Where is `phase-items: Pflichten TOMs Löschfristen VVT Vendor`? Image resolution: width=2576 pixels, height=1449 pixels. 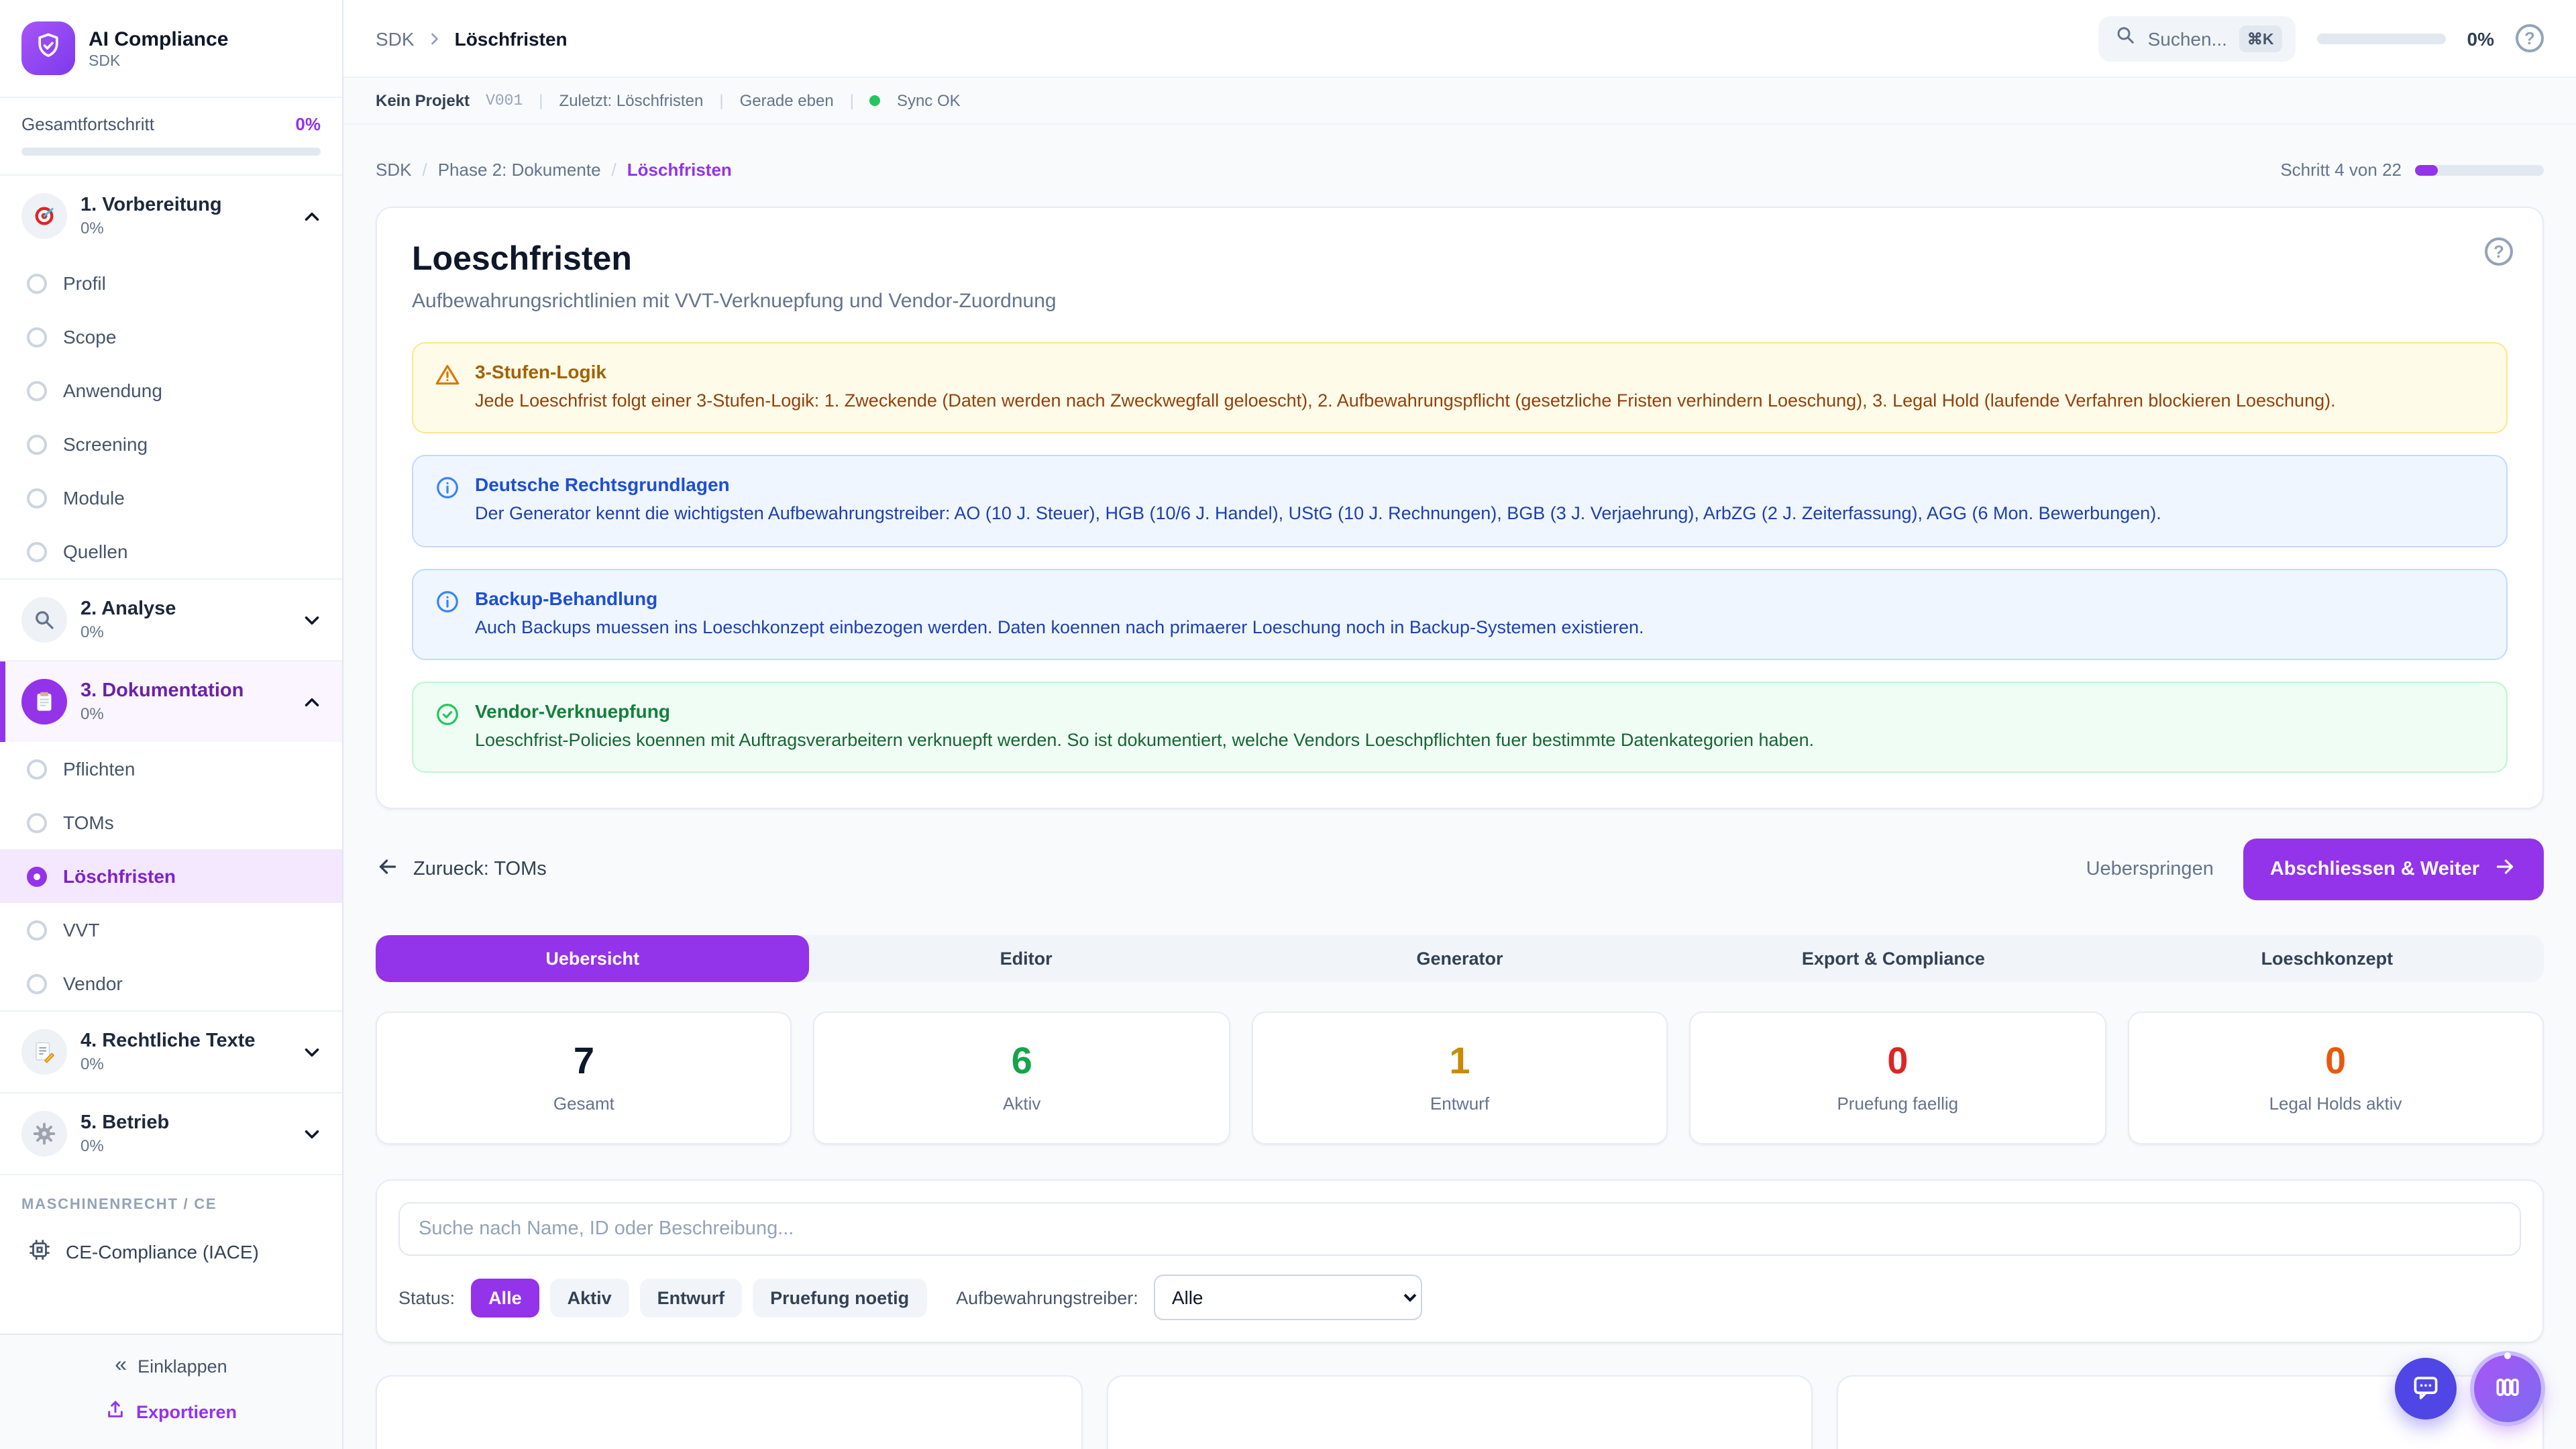
phase-items: Pflichten TOMs Löschfristen VVT Vendor is located at coordinates (171, 876).